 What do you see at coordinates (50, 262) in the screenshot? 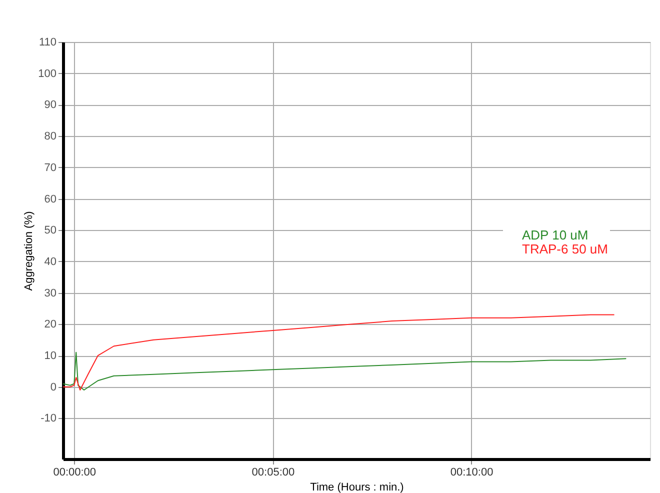
I see `y-tick-label: 40` at bounding box center [50, 262].